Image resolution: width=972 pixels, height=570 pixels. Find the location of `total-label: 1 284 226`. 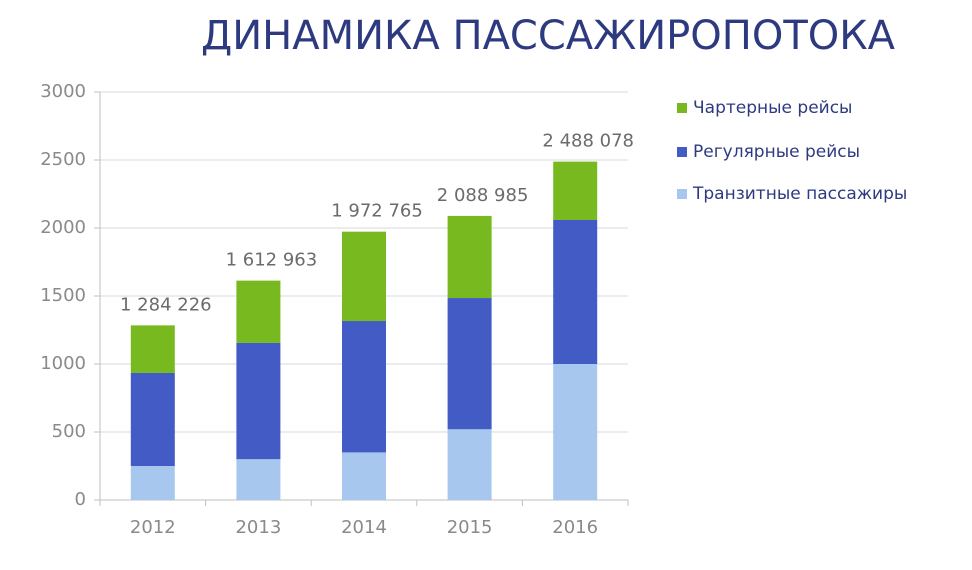

total-label: 1 284 226 is located at coordinates (166, 304).